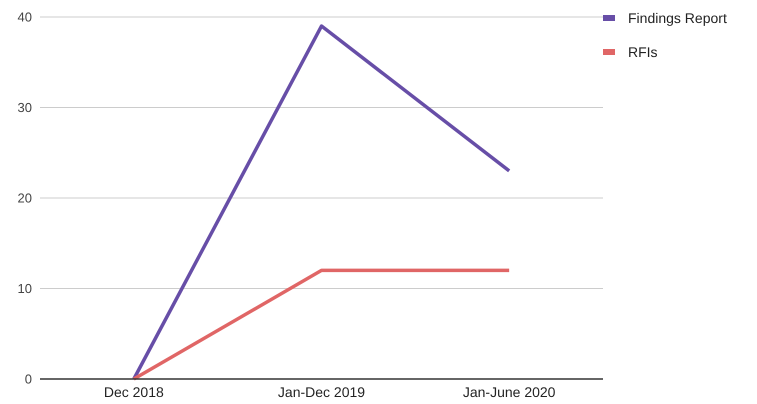 This screenshot has height=404, width=757. I want to click on y-tick-label: 10, so click(25, 288).